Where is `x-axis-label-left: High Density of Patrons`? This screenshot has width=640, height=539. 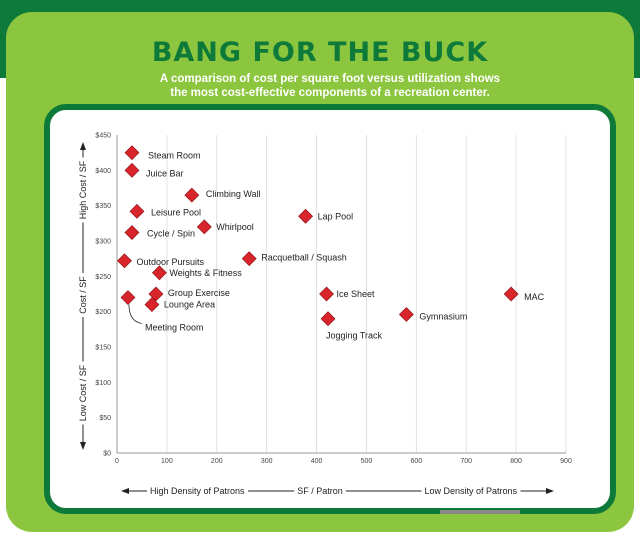 x-axis-label-left: High Density of Patrons is located at coordinates (197, 491).